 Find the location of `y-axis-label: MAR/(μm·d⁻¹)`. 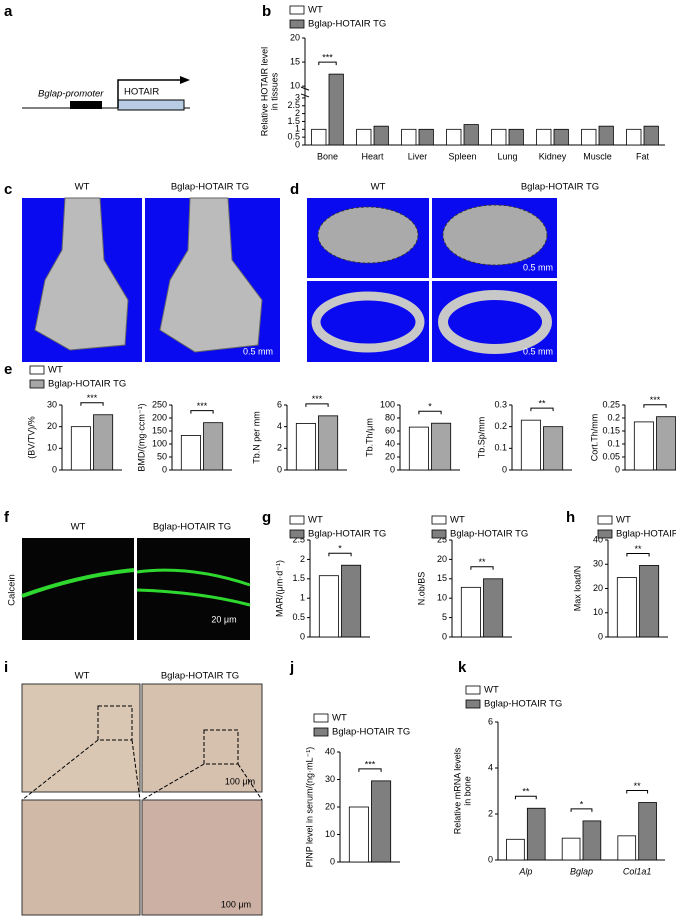

y-axis-label: MAR/(μm·d⁻¹) is located at coordinates (279, 588).